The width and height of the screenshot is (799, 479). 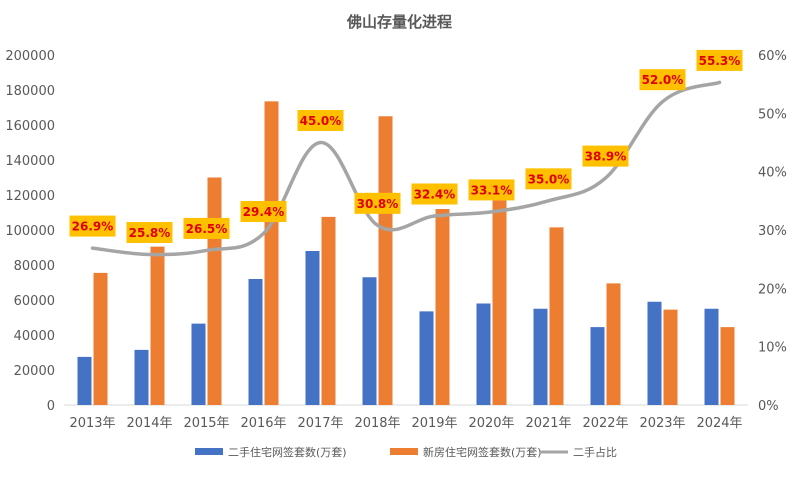 I want to click on share-label: 29.4%, so click(x=264, y=212).